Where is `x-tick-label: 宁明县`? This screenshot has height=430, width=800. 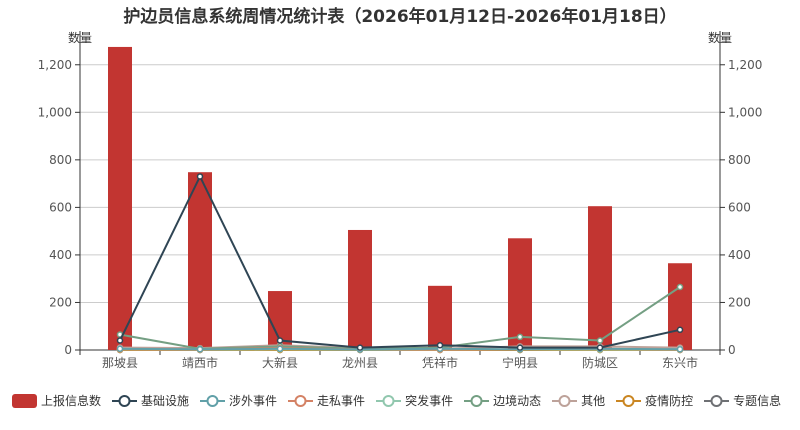 x-tick-label: 宁明县 is located at coordinates (520, 362).